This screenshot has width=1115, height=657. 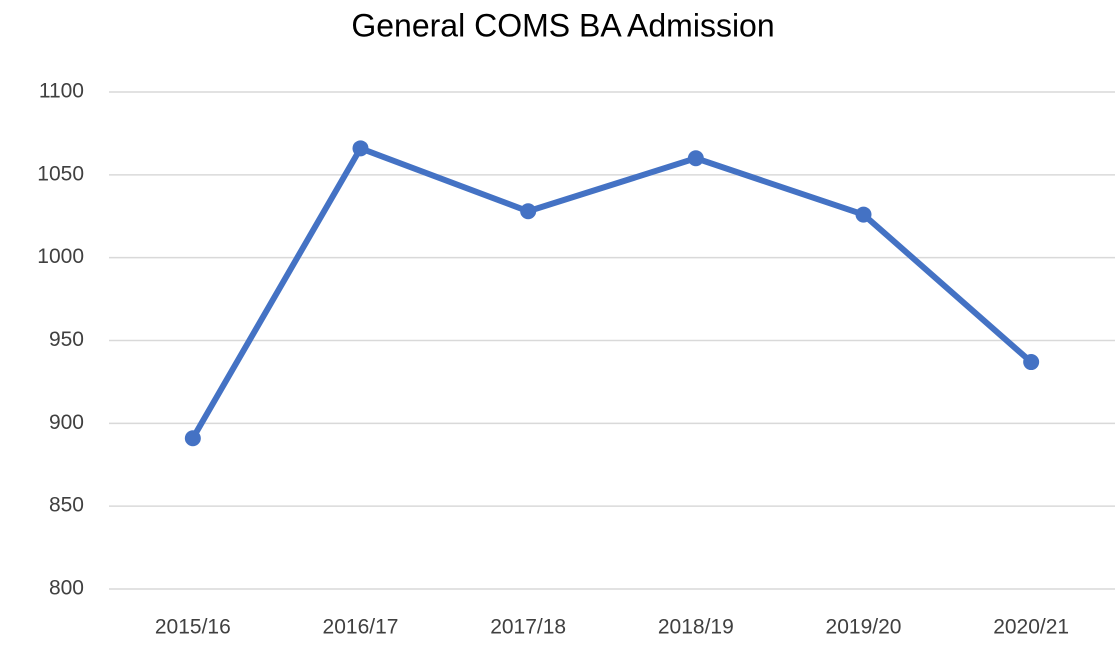 I want to click on x-tick-label: 2017/18, so click(x=528, y=627).